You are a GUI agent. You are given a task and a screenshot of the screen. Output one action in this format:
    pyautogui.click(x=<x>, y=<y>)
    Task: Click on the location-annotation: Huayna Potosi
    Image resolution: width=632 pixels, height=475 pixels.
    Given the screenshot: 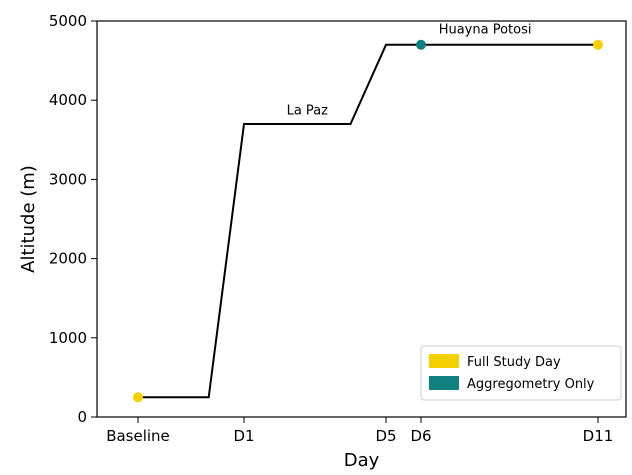 What is the action you would take?
    pyautogui.click(x=485, y=30)
    